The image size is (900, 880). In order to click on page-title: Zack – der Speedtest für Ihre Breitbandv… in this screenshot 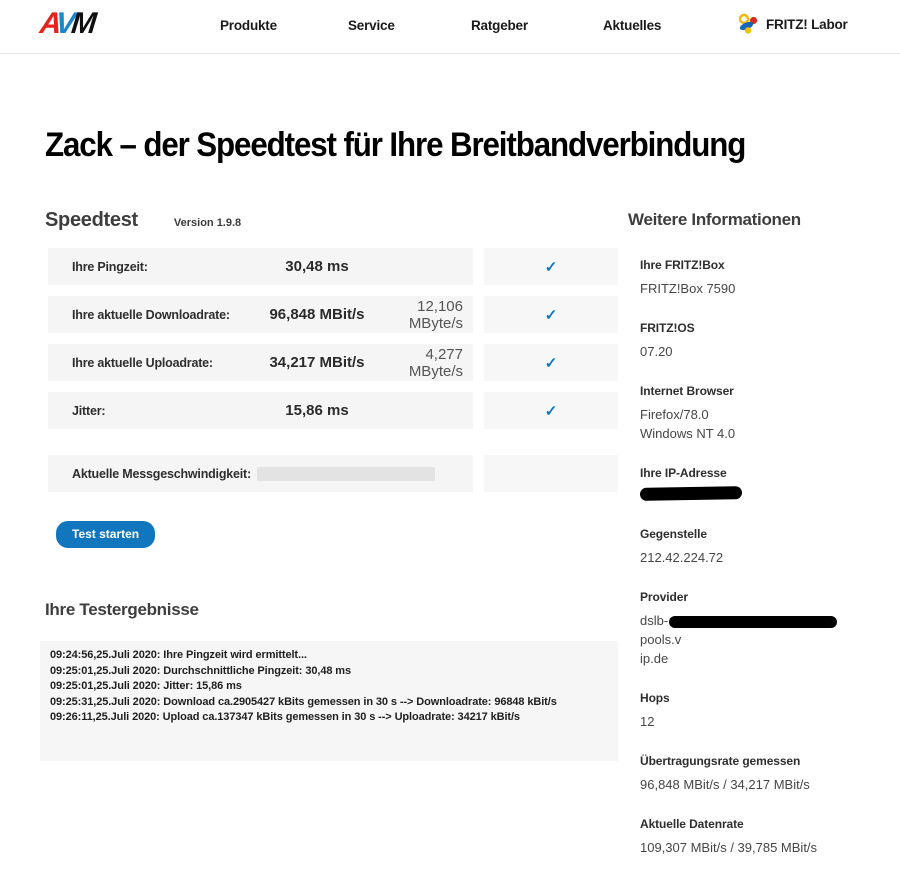, I will do `click(395, 145)`.